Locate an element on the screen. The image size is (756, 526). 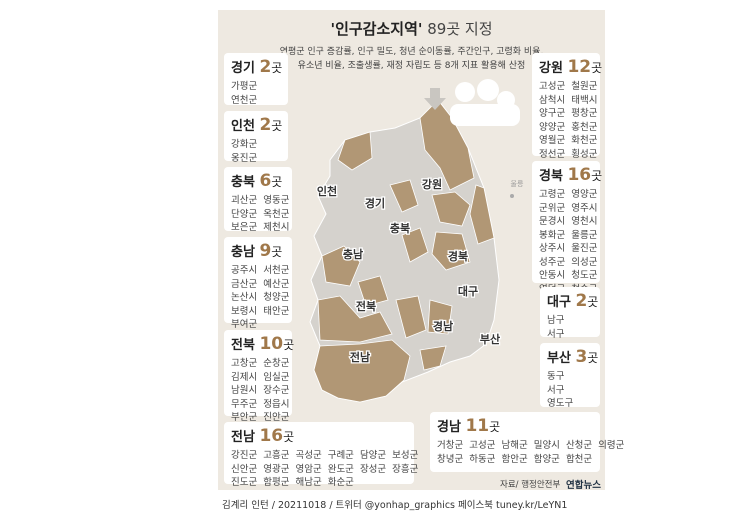
region-header: 충남 9곳 is located at coordinates (258, 251).